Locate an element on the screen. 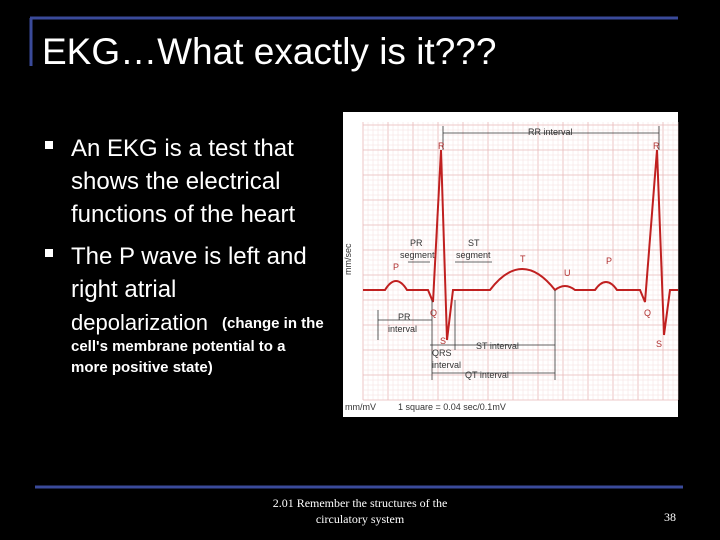  figure-label: 1 square = 0.04 sec/0.1mV is located at coordinates (452, 407).